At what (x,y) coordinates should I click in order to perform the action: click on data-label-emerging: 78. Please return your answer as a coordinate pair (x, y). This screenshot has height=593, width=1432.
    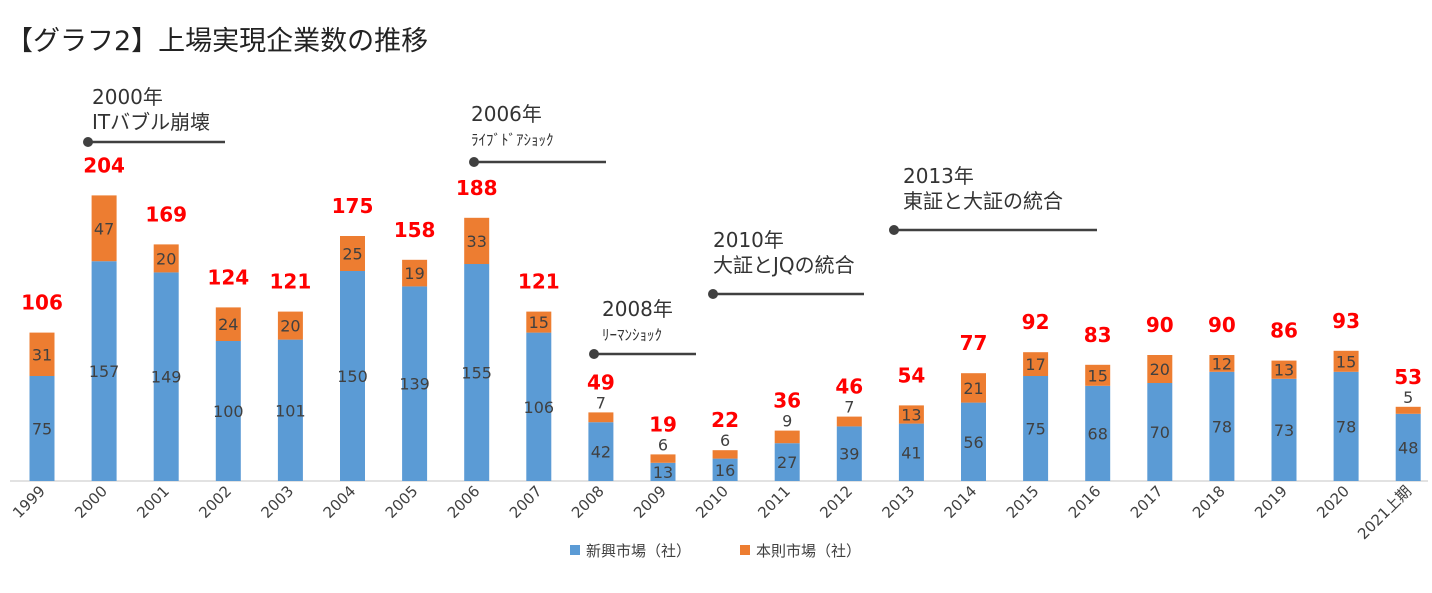
    Looking at the image, I should click on (1222, 426).